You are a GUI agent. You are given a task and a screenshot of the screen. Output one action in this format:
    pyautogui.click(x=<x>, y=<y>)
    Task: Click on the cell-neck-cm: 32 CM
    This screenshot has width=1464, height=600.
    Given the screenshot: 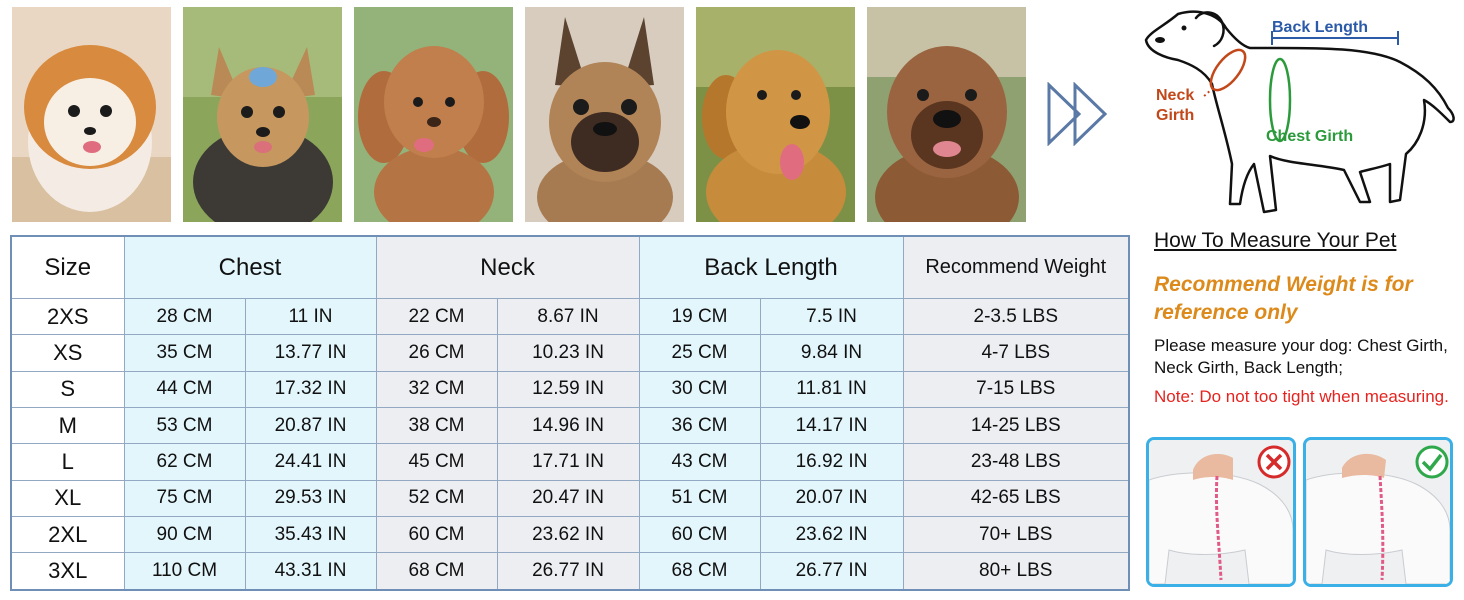 What is the action you would take?
    pyautogui.click(x=436, y=389)
    